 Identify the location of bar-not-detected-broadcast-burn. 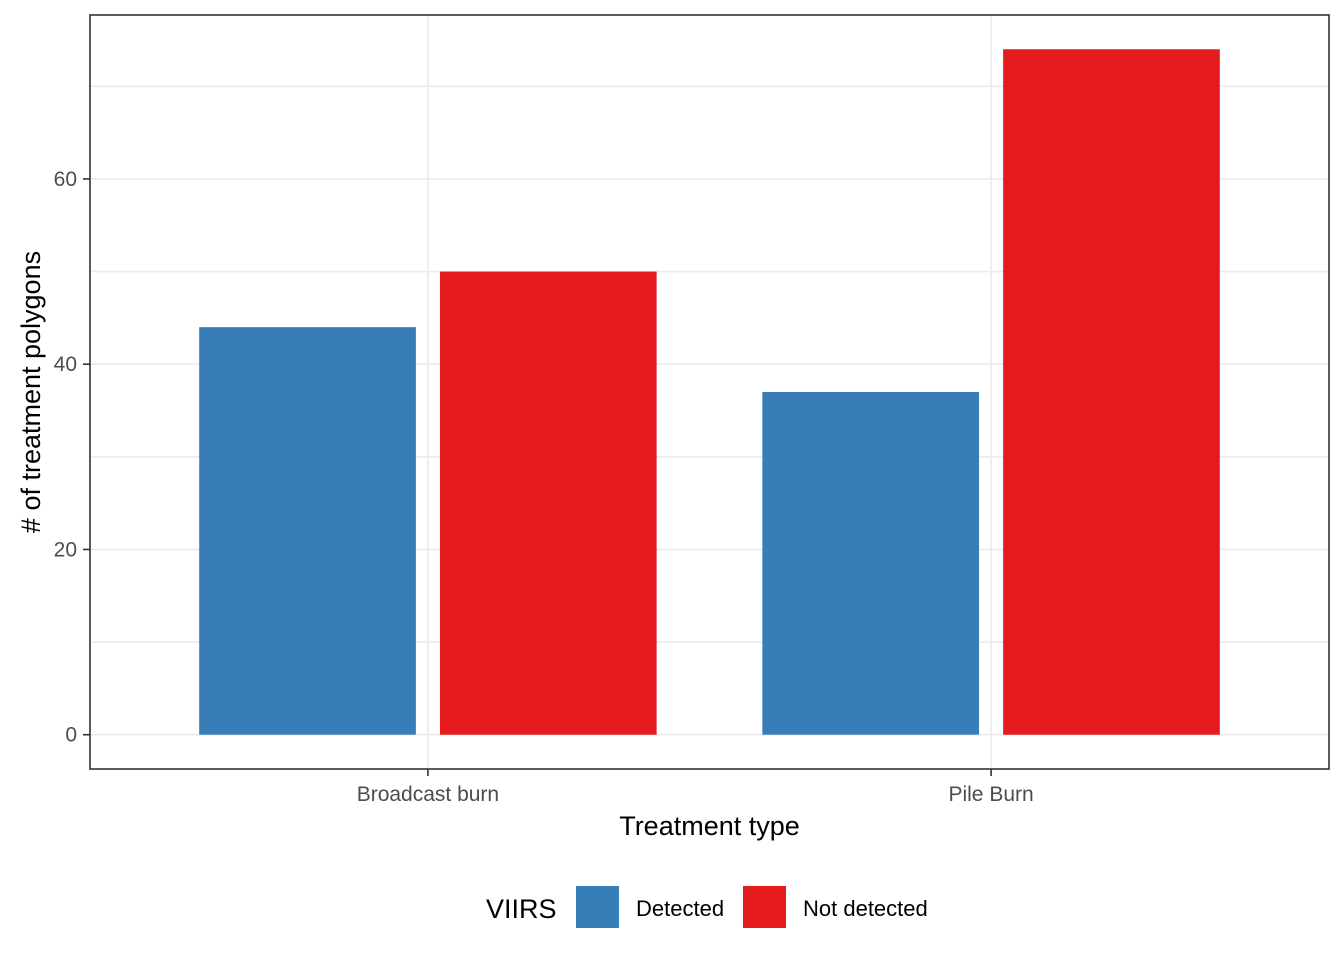
(548, 503).